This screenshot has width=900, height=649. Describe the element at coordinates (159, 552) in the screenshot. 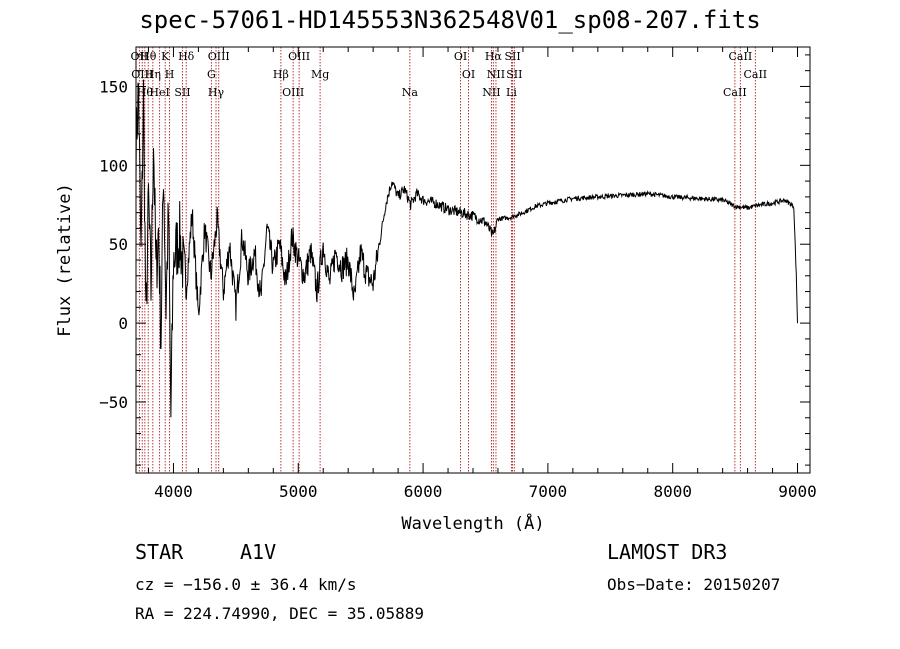

I see `object-class: STAR` at that location.